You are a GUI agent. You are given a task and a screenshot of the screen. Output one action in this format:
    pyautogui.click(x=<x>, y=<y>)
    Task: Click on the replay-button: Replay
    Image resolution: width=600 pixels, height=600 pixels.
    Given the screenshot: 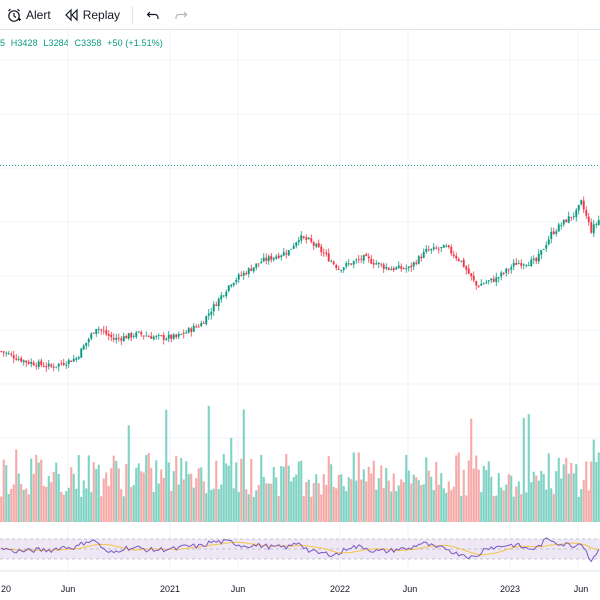 What is the action you would take?
    pyautogui.click(x=91, y=15)
    